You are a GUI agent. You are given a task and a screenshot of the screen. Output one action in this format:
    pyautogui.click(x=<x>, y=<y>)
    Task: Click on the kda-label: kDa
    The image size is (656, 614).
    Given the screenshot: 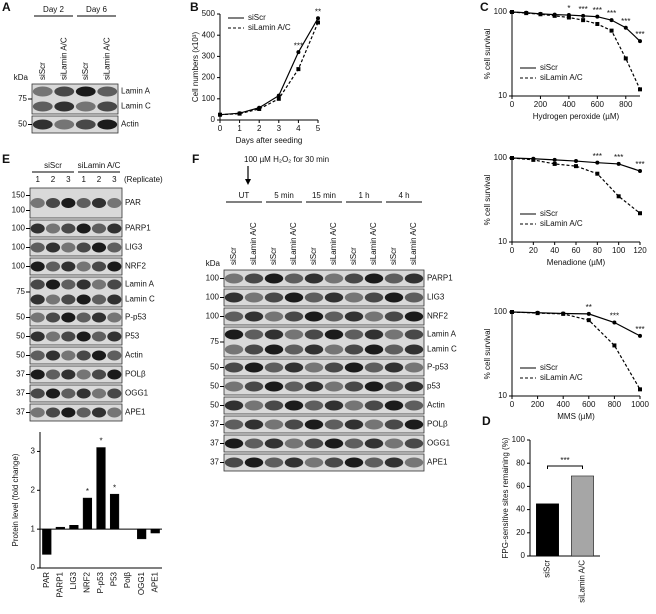 What is the action you would take?
    pyautogui.click(x=213, y=263)
    